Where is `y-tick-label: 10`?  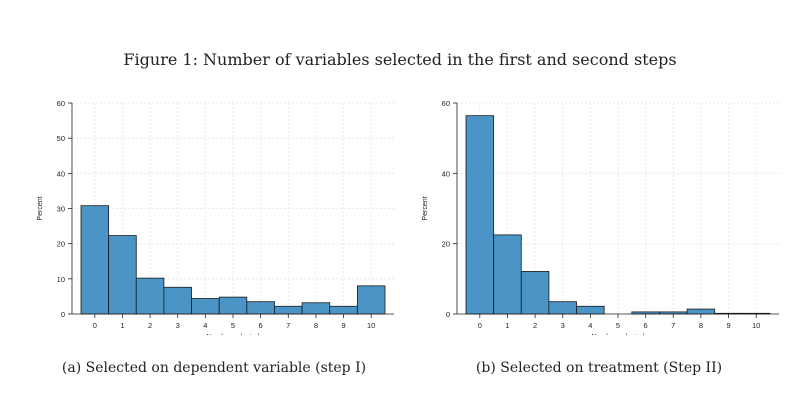
y-tick-label: 10 is located at coordinates (61, 279).